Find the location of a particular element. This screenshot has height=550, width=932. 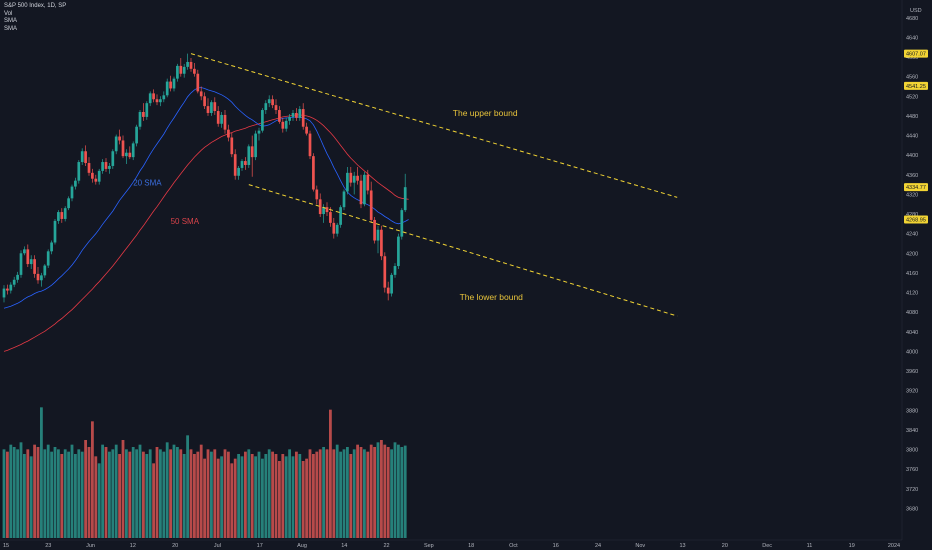

legend-volume: Vol is located at coordinates (8, 13).